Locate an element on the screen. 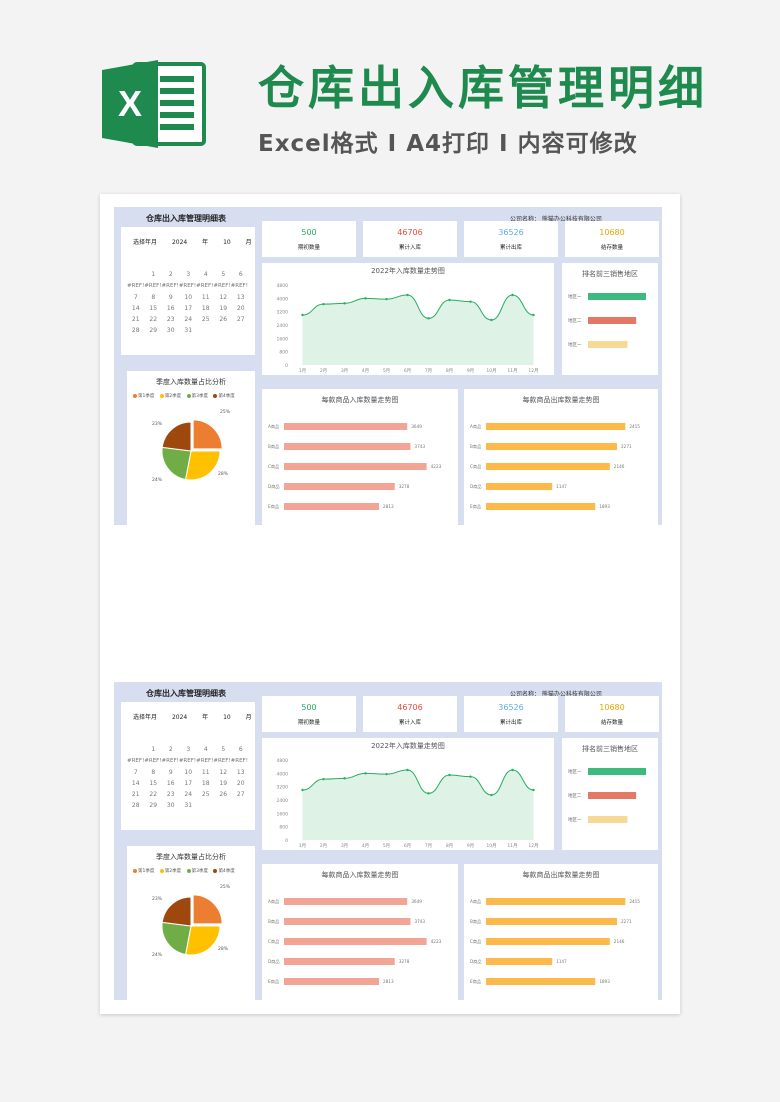  kpi-card-opening: 500 期初数量 is located at coordinates (309, 239).